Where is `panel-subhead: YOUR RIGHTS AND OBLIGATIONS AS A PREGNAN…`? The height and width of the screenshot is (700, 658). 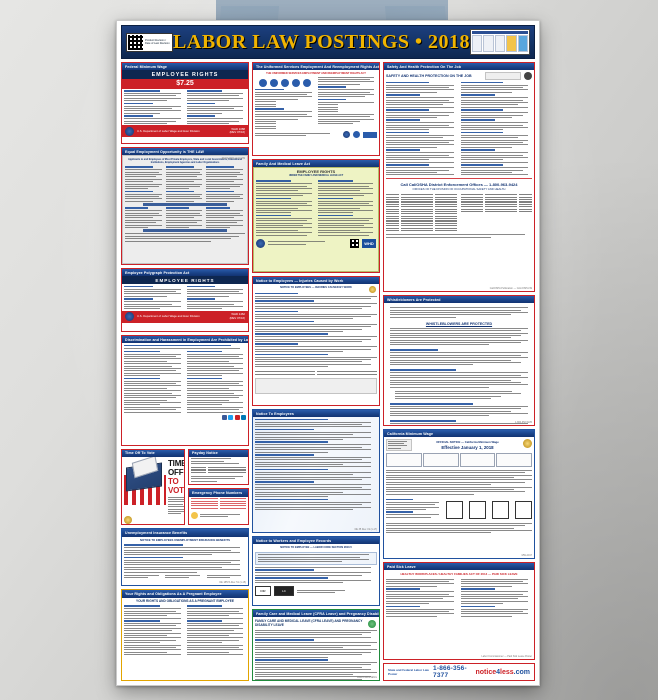 panel-subhead: YOUR RIGHTS AND OBLIGATIONS AS A PREGNAN… is located at coordinates (185, 601).